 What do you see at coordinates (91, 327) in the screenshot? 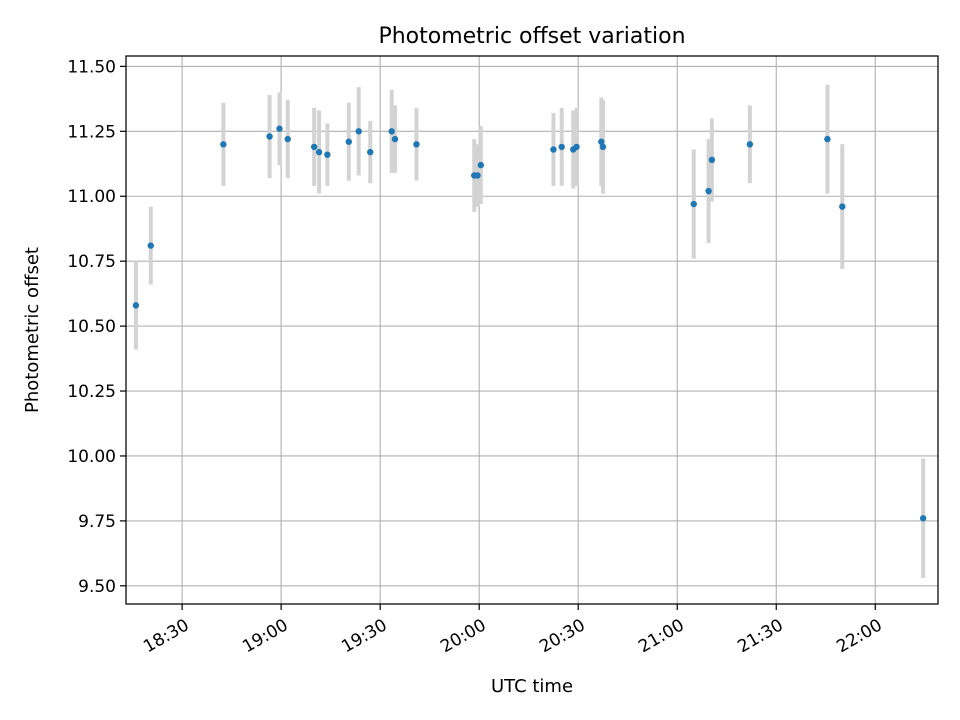
I see `y-tick-label: 10.50` at bounding box center [91, 327].